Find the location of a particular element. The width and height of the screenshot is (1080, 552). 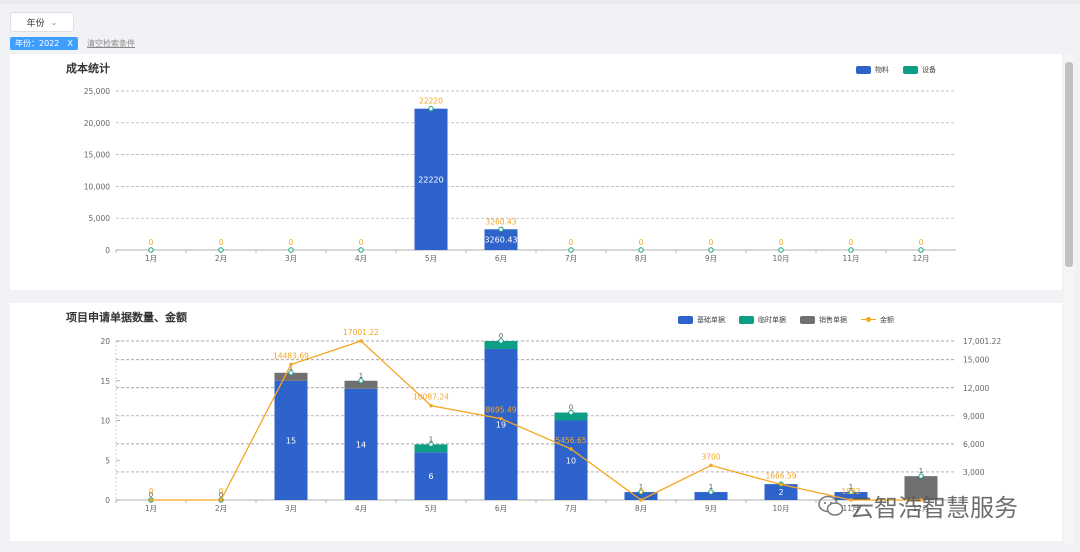

x-tick-label: 4月 is located at coordinates (361, 258).